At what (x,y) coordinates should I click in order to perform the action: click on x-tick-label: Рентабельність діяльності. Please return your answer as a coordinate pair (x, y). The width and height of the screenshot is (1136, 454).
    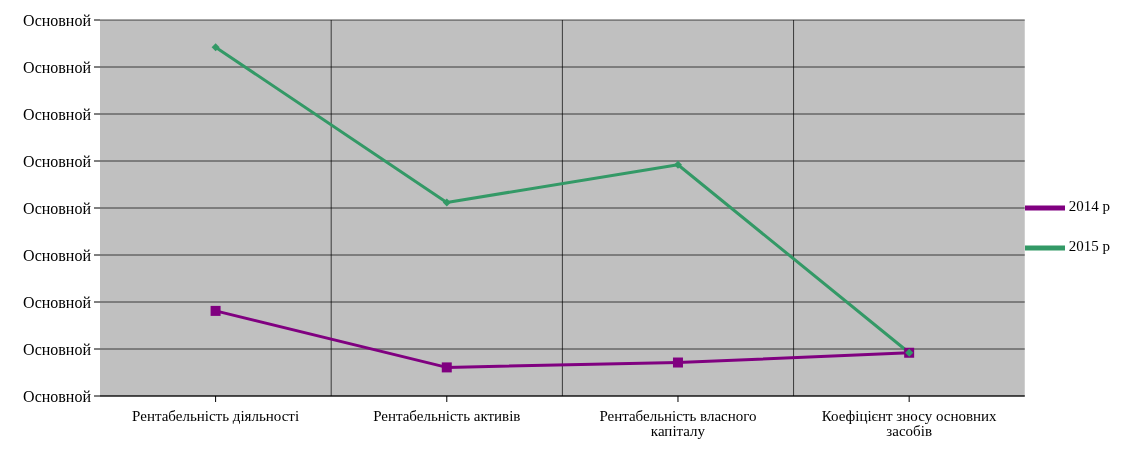
    Looking at the image, I should click on (216, 415).